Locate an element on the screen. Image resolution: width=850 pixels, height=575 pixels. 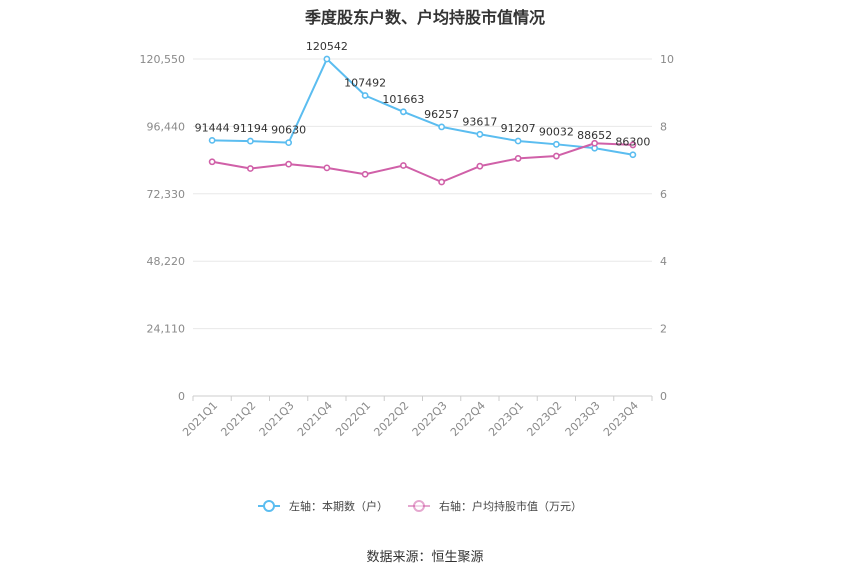
right-axis-tick-label: 4 is located at coordinates (663, 261).